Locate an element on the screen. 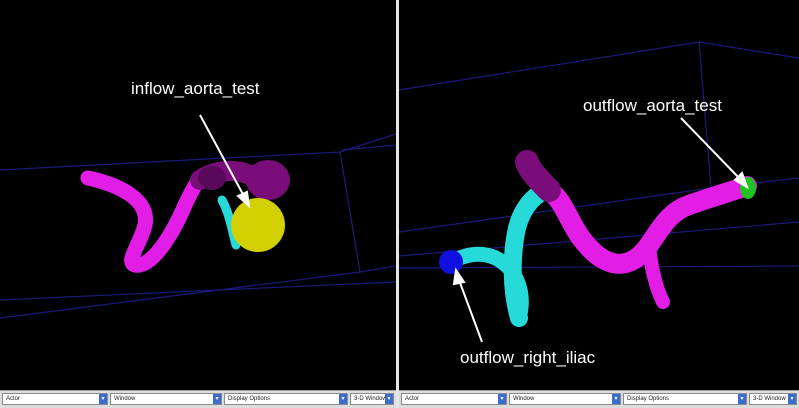 Image resolution: width=799 pixels, height=408 pixels. outflow-aorta-arrow is located at coordinates (714, 153).